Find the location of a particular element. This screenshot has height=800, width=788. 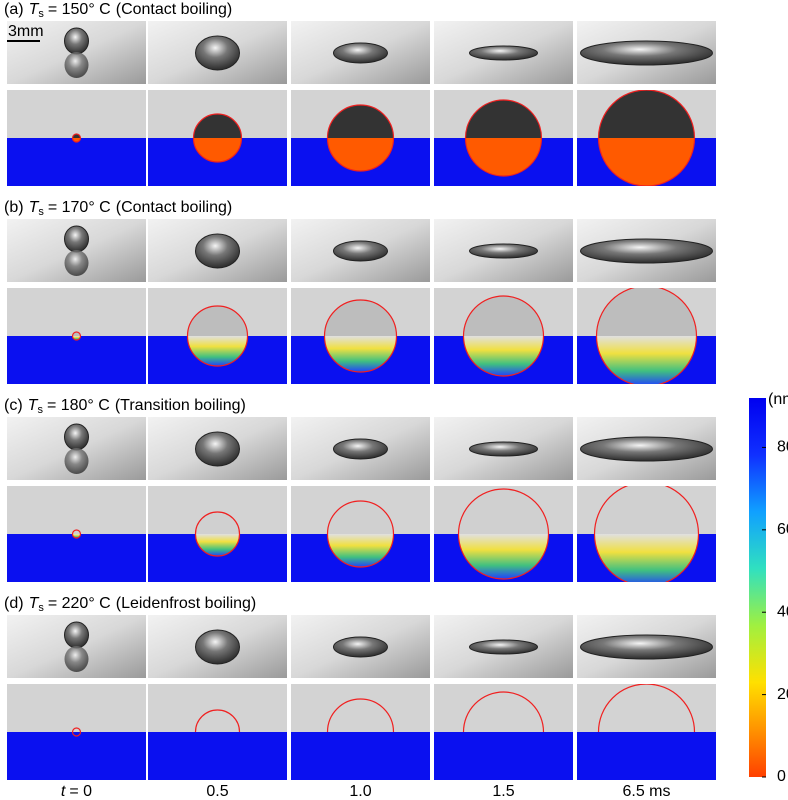

row-label: (b) Ts = 170° C (Contact boiling) is located at coordinates (118, 208).